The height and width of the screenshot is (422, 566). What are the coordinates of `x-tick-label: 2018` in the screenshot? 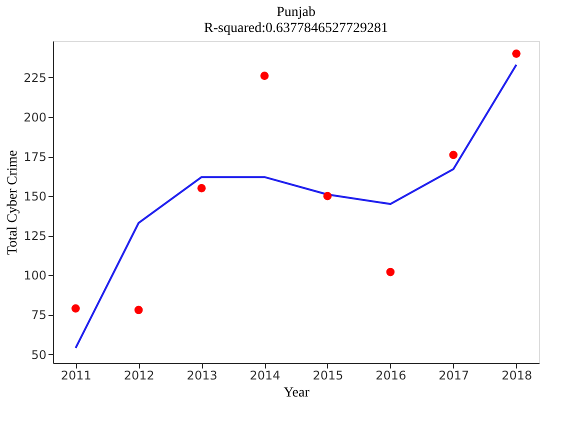 It's located at (517, 375).